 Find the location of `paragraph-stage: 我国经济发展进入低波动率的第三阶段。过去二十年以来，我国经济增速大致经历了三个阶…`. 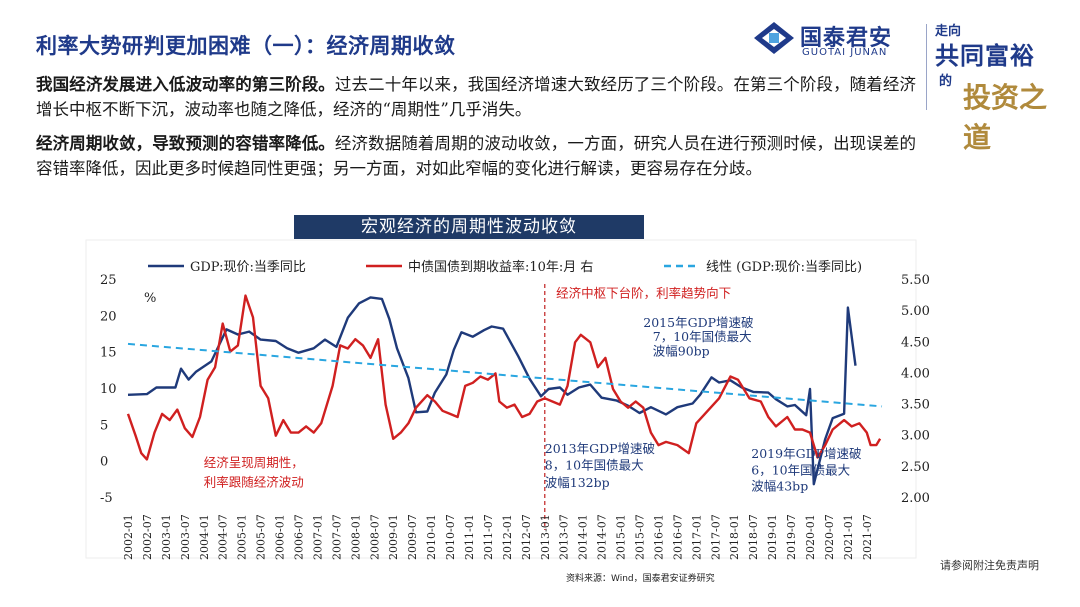

paragraph-stage: 我国经济发展进入低波动率的第三阶段。过去二十年以来，我国经济增速大致经历了三个阶… is located at coordinates (476, 97).